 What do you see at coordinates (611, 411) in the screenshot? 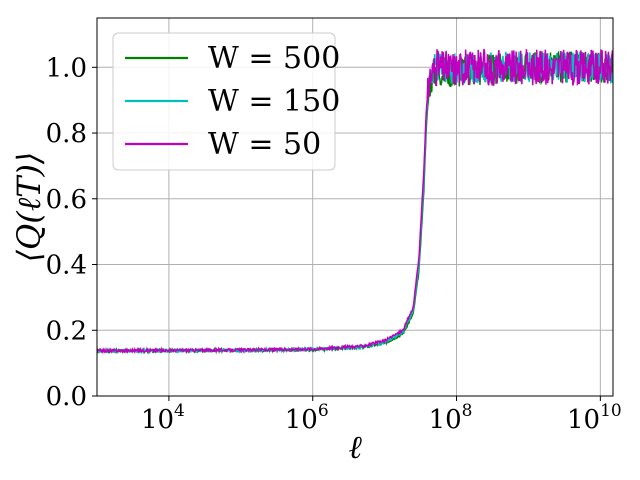
I see `x-tick-exponent: 10` at bounding box center [611, 411].